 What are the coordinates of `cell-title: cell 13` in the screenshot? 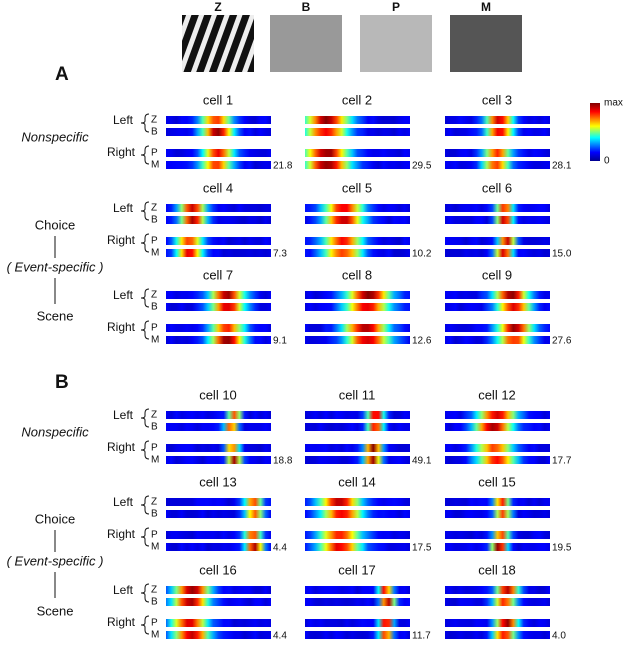 It's located at (218, 481).